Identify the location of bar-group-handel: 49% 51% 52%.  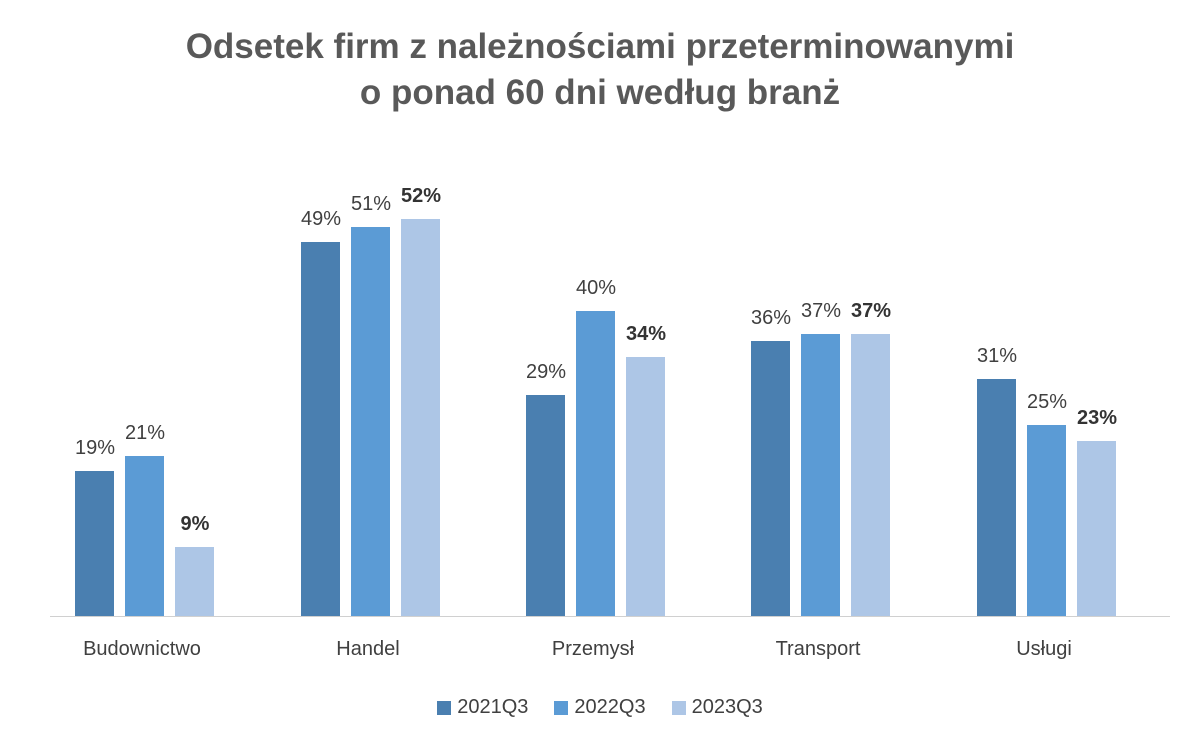
(388, 383).